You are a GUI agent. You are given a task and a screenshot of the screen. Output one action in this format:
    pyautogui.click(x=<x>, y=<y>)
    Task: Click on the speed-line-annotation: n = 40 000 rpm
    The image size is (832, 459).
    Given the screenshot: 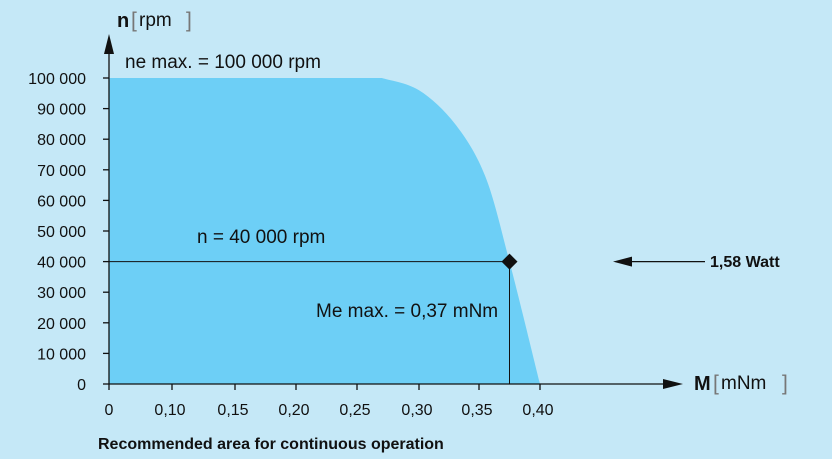 What is the action you would take?
    pyautogui.click(x=261, y=237)
    